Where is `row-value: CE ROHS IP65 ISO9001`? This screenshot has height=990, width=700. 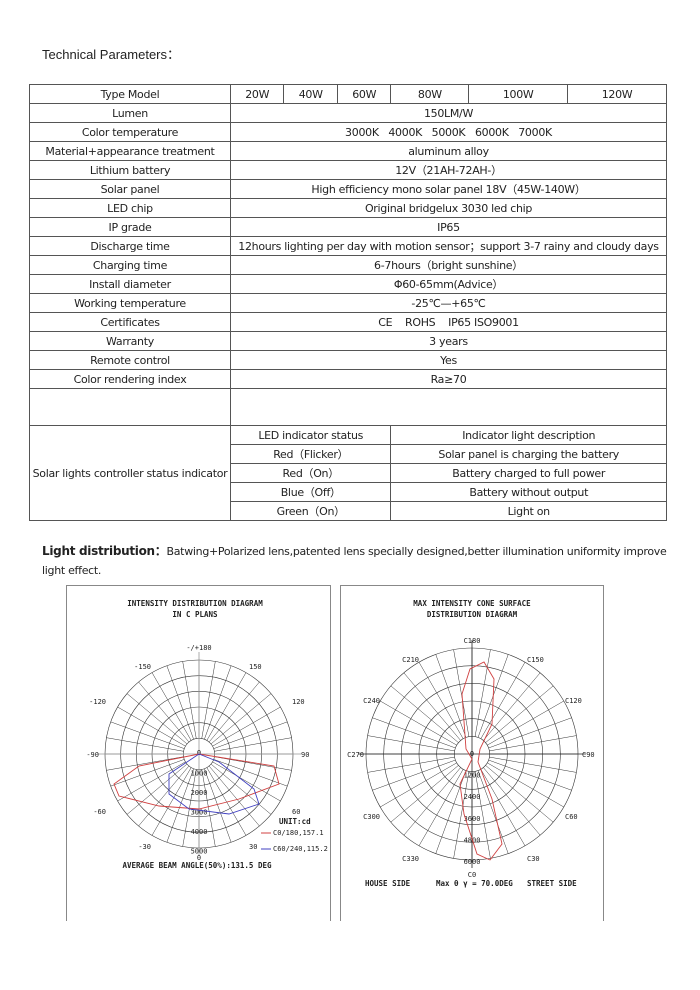
row-value: CE ROHS IP65 ISO9001 is located at coordinates (448, 322).